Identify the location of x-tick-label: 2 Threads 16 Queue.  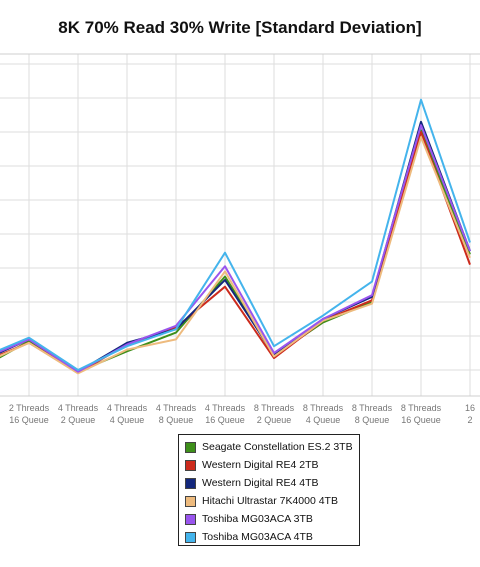
(29, 414).